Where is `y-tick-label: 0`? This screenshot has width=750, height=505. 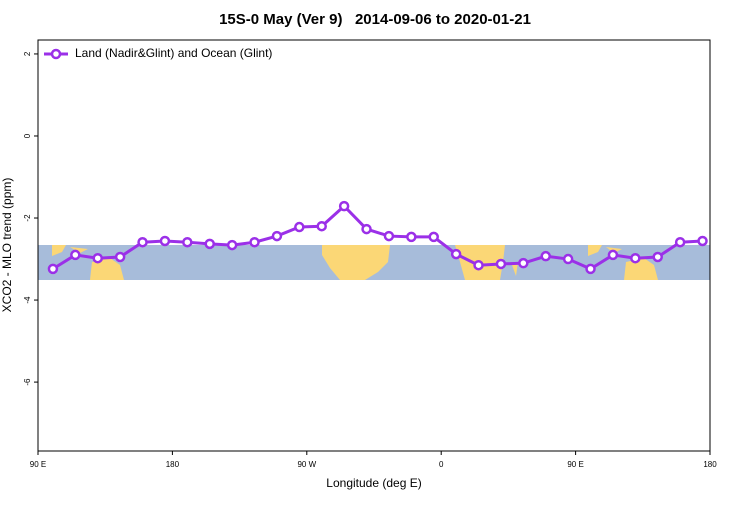 y-tick-label: 0 is located at coordinates (27, 135).